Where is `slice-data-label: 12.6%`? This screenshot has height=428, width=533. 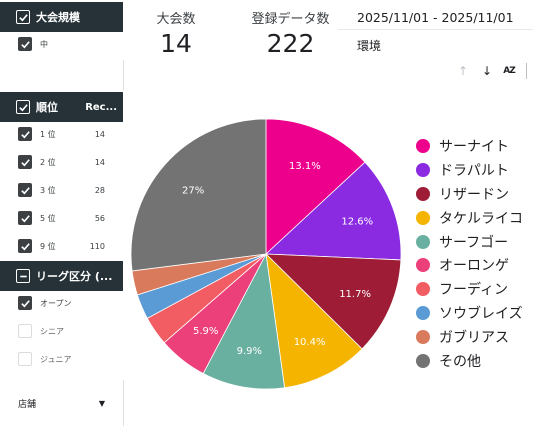 slice-data-label: 12.6% is located at coordinates (357, 222).